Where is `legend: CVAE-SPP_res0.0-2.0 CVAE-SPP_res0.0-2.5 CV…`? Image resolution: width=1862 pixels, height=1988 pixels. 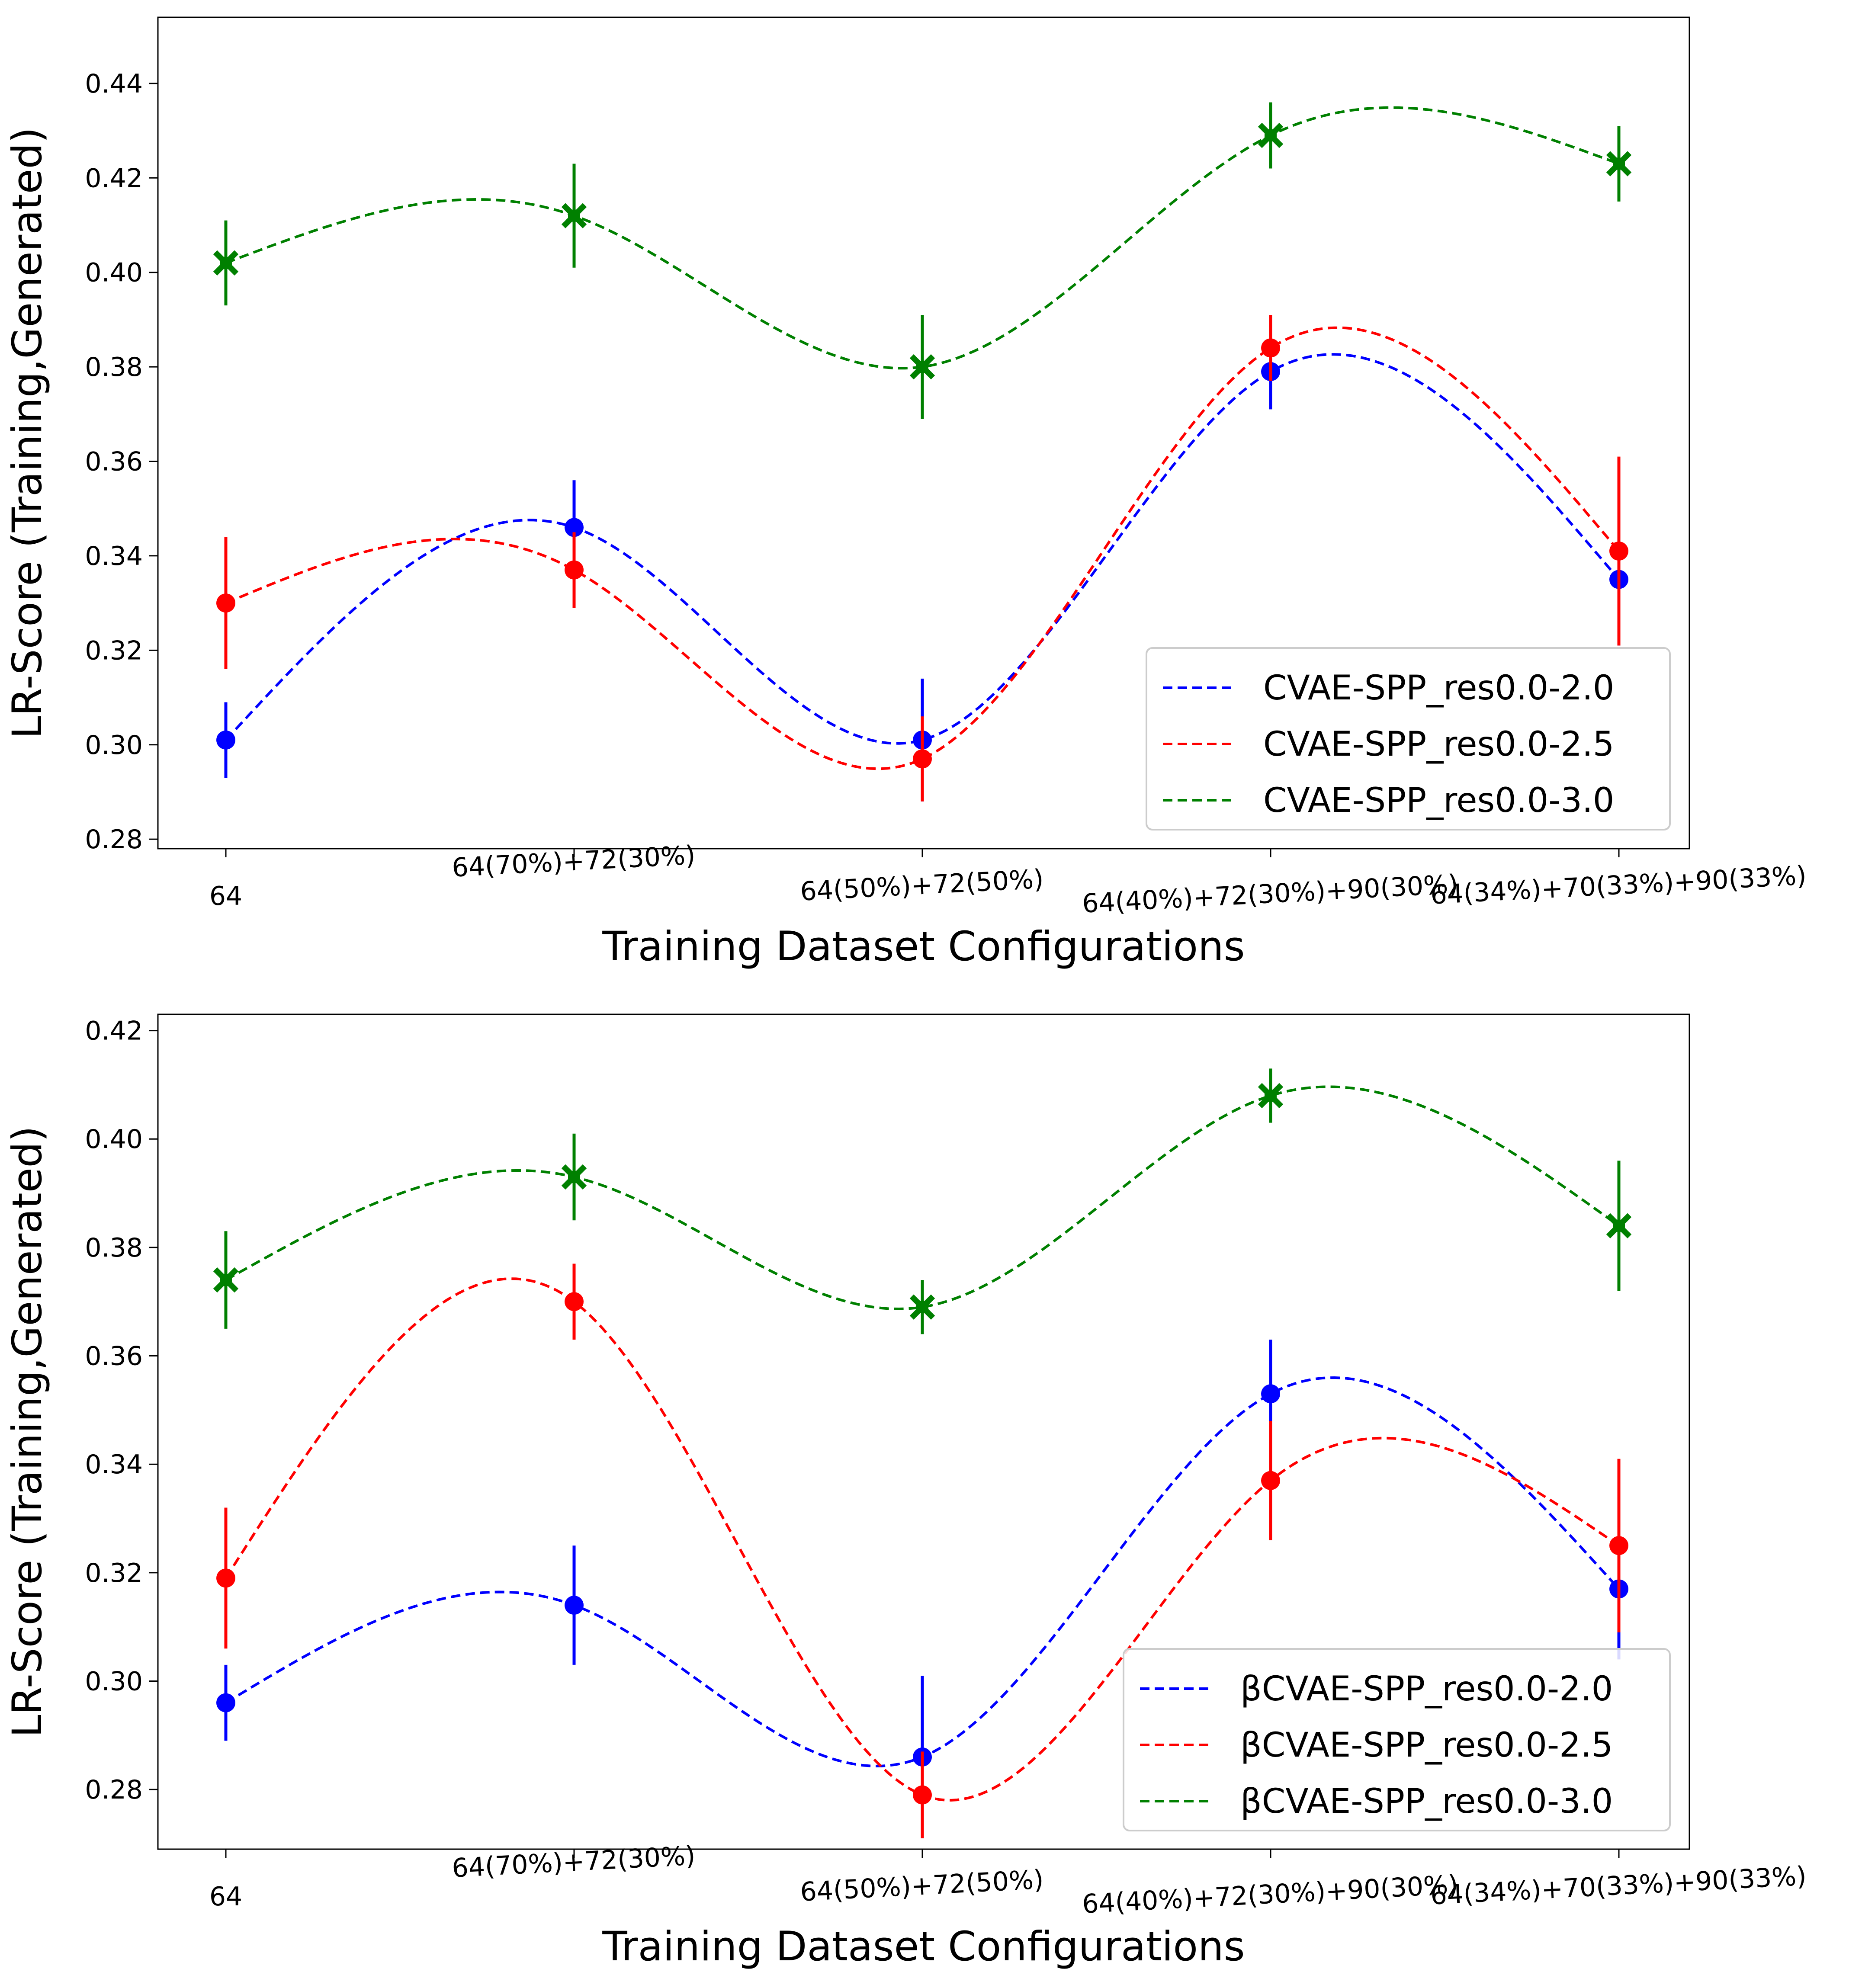
legend: CVAE-SPP_res0.0-2.0 CVAE-SPP_res0.0-2.5 CV… is located at coordinates (1408, 738).